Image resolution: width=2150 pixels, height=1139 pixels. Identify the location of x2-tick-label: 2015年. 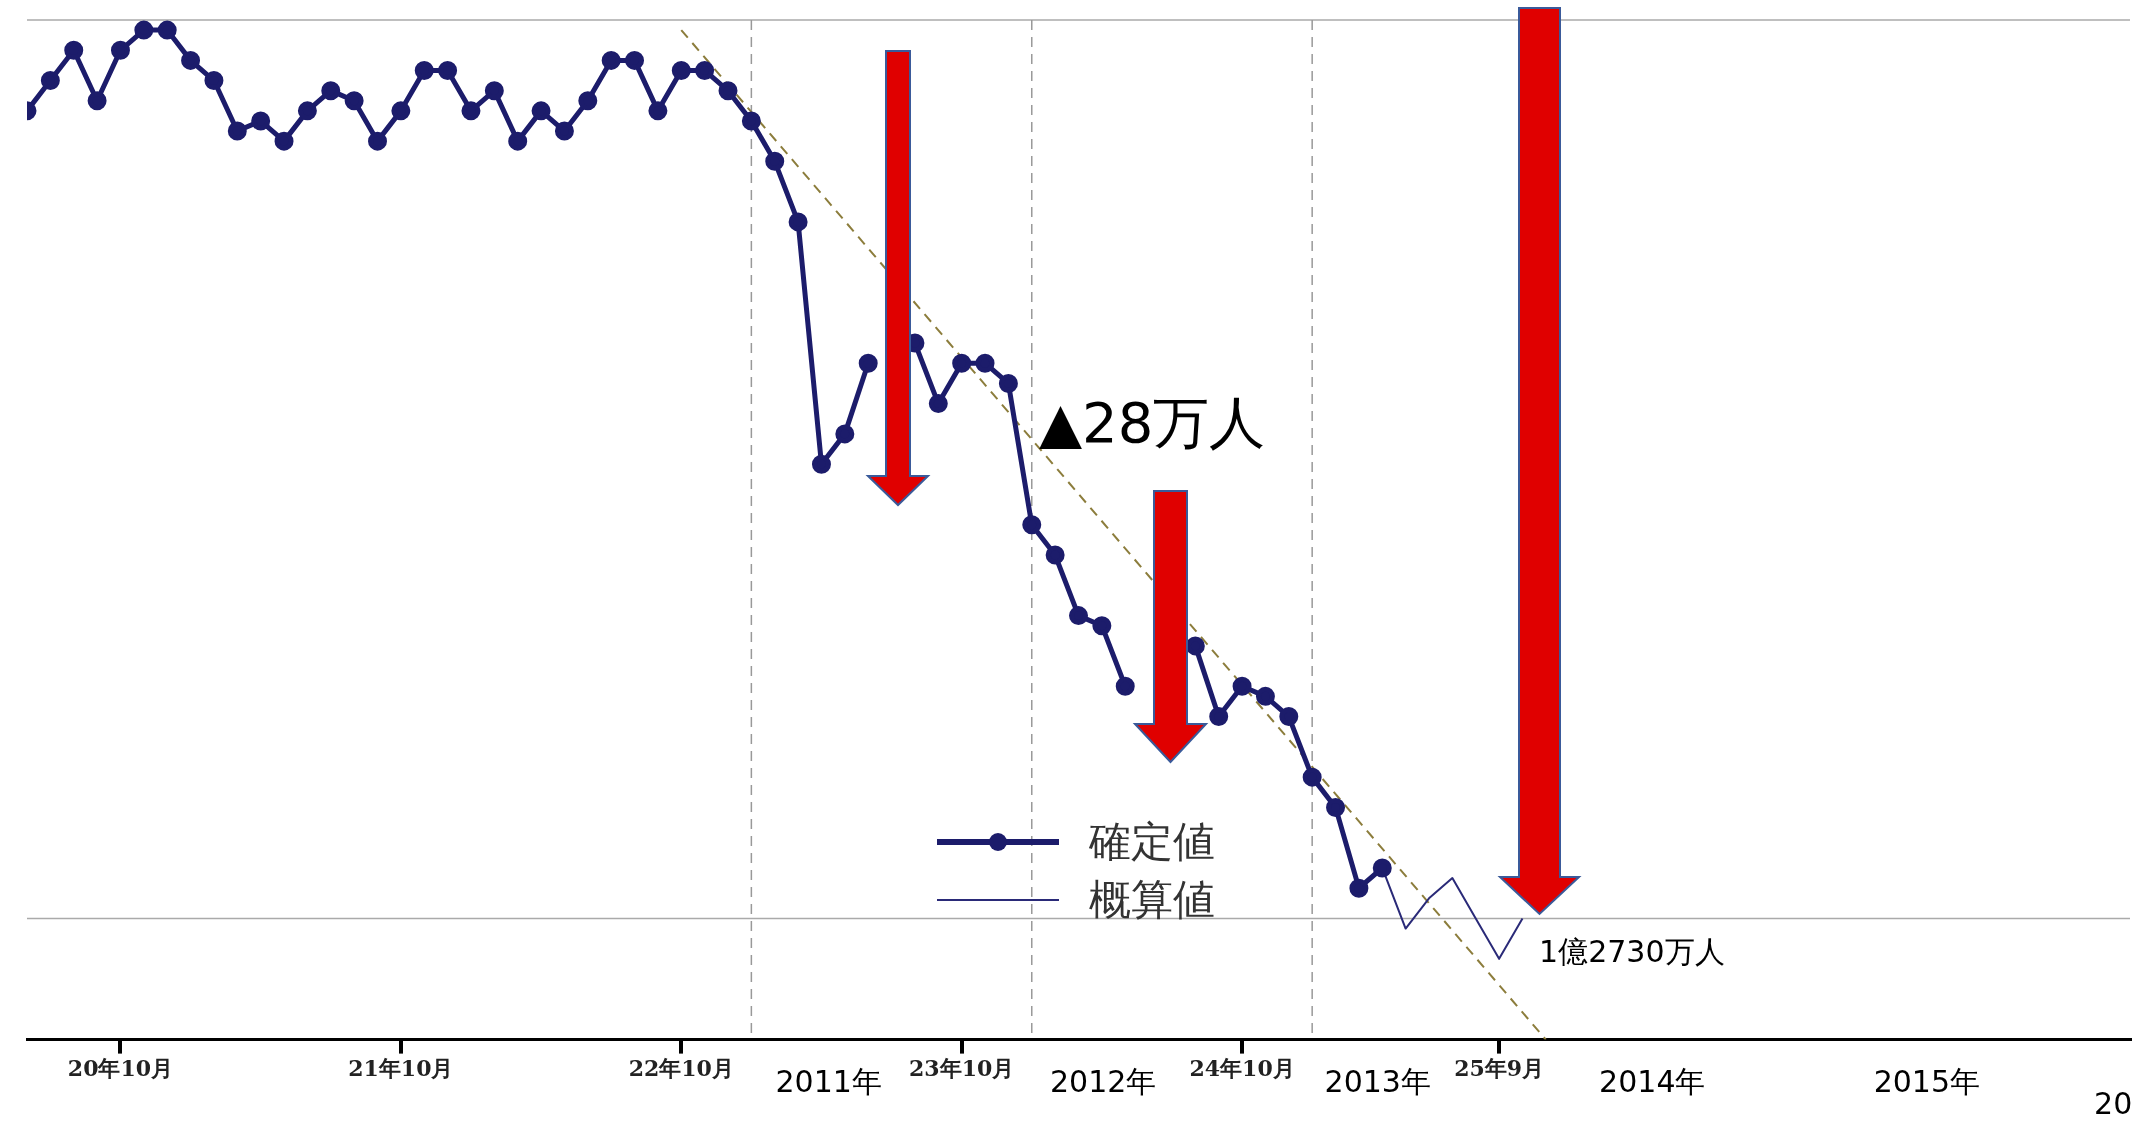
(1927, 1082).